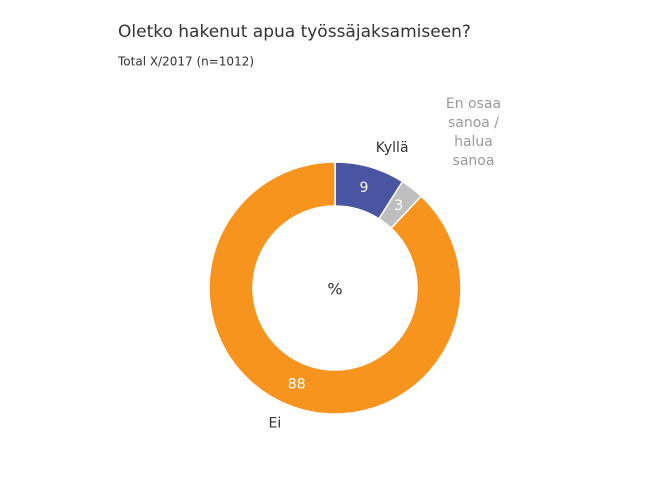 Image resolution: width=660 pixels, height=499 pixels. What do you see at coordinates (392, 148) in the screenshot?
I see `category-label: Kyllä` at bounding box center [392, 148].